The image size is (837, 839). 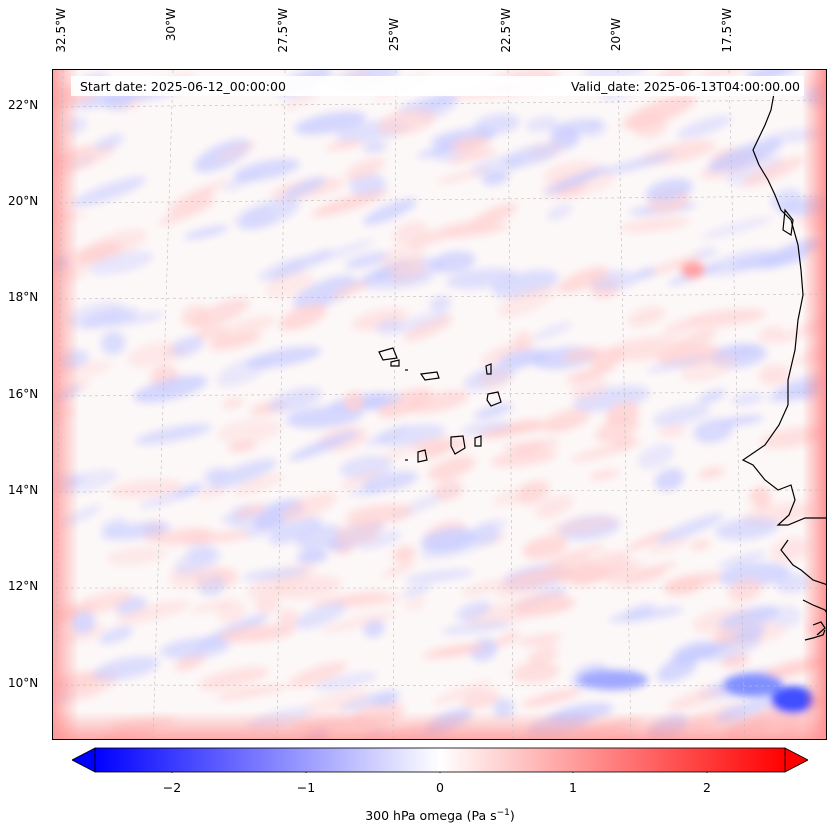 What do you see at coordinates (796, 760) in the screenshot?
I see `colorbar-extend-max` at bounding box center [796, 760].